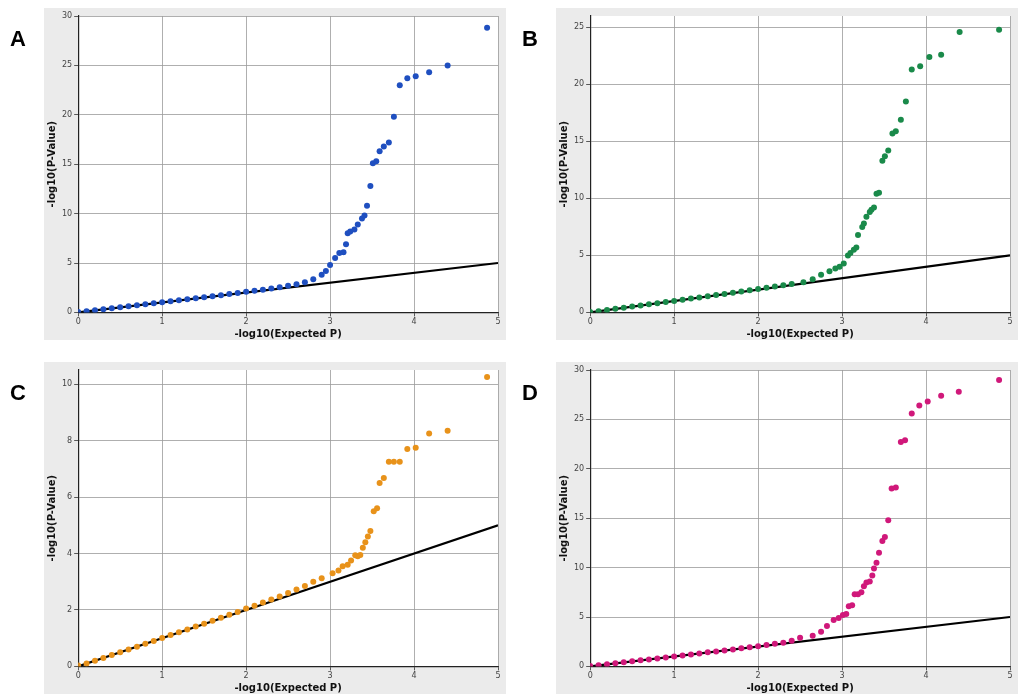  Describe the element at coordinates (18, 38) in the screenshot. I see `text: A` at that location.